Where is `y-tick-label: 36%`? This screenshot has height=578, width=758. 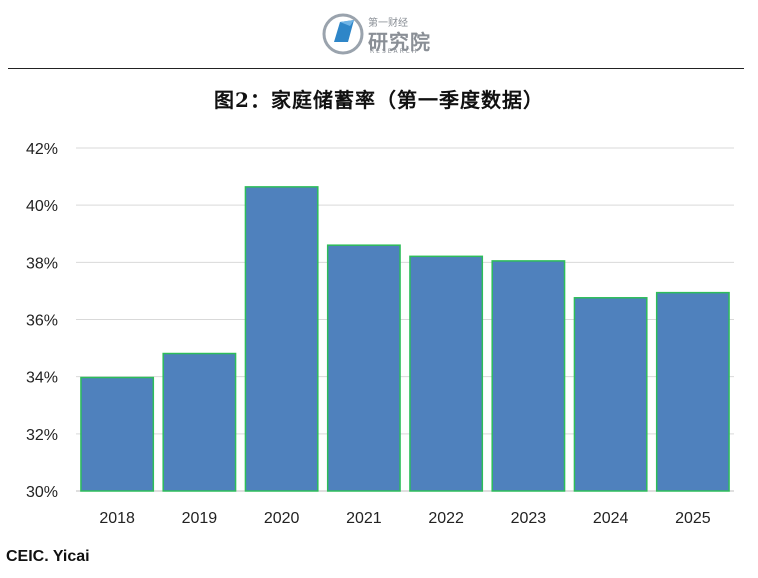
y-tick-label: 36% is located at coordinates (42, 321).